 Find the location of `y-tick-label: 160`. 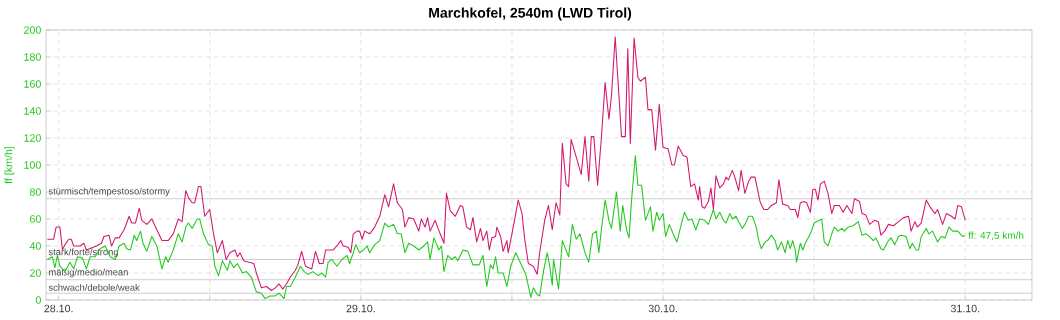

y-tick-label: 160 is located at coordinates (32, 84).